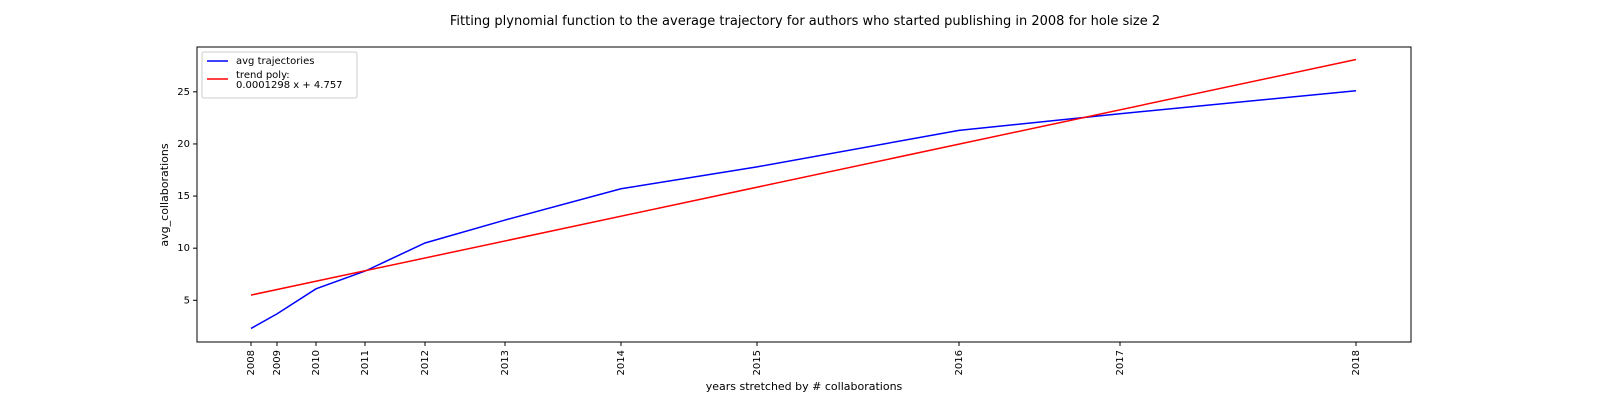 The height and width of the screenshot is (400, 1600). What do you see at coordinates (425, 362) in the screenshot?
I see `x-tick-label: 2012` at bounding box center [425, 362].